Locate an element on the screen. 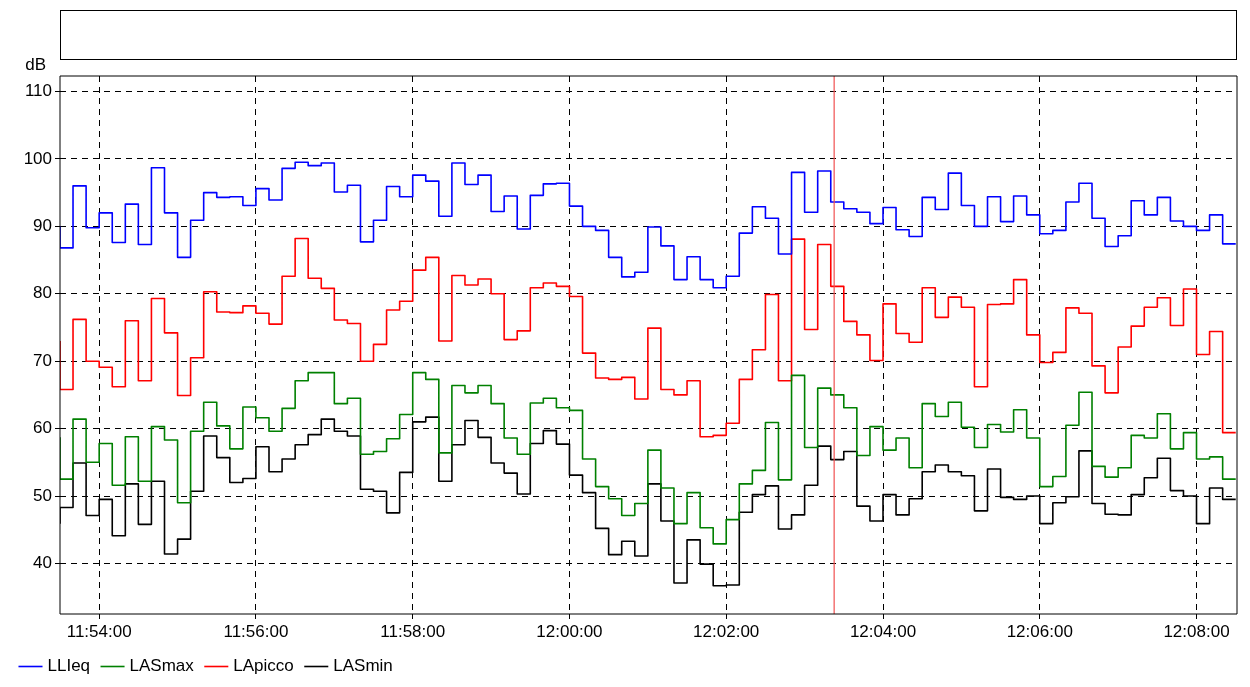  x-tick-label: 12:00:00 is located at coordinates (569, 631).